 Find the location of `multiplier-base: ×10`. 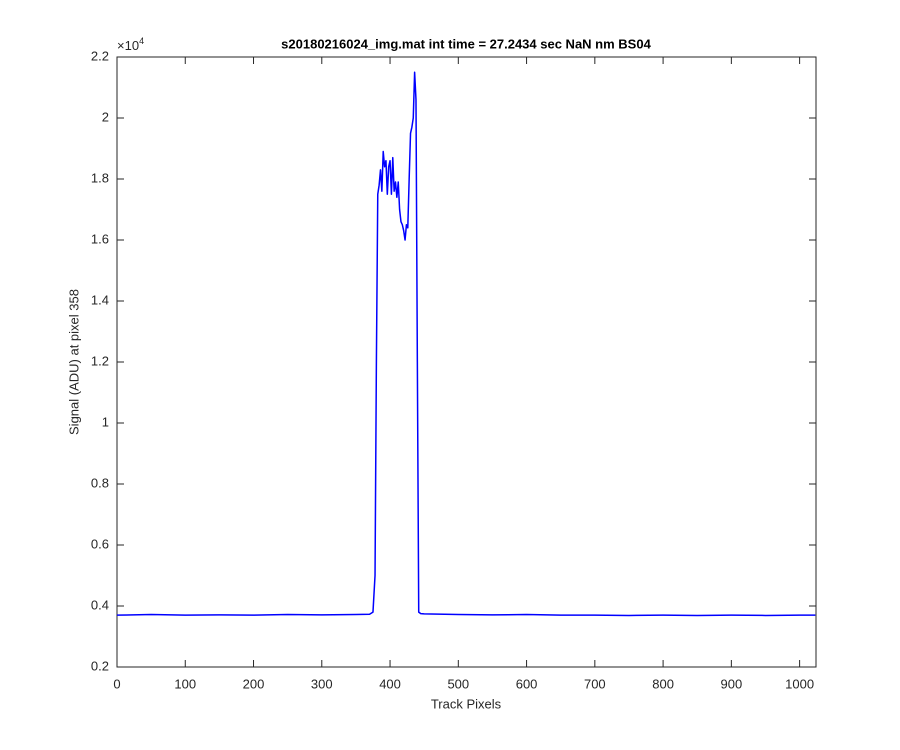

multiplier-base: ×10 is located at coordinates (128, 45).